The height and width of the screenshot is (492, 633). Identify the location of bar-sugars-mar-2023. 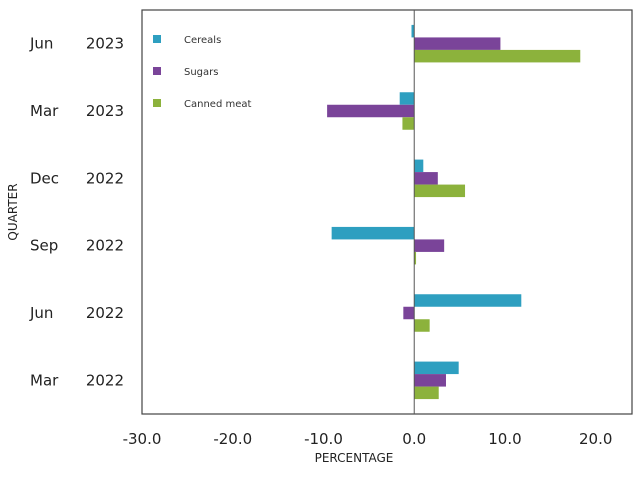
(371, 111).